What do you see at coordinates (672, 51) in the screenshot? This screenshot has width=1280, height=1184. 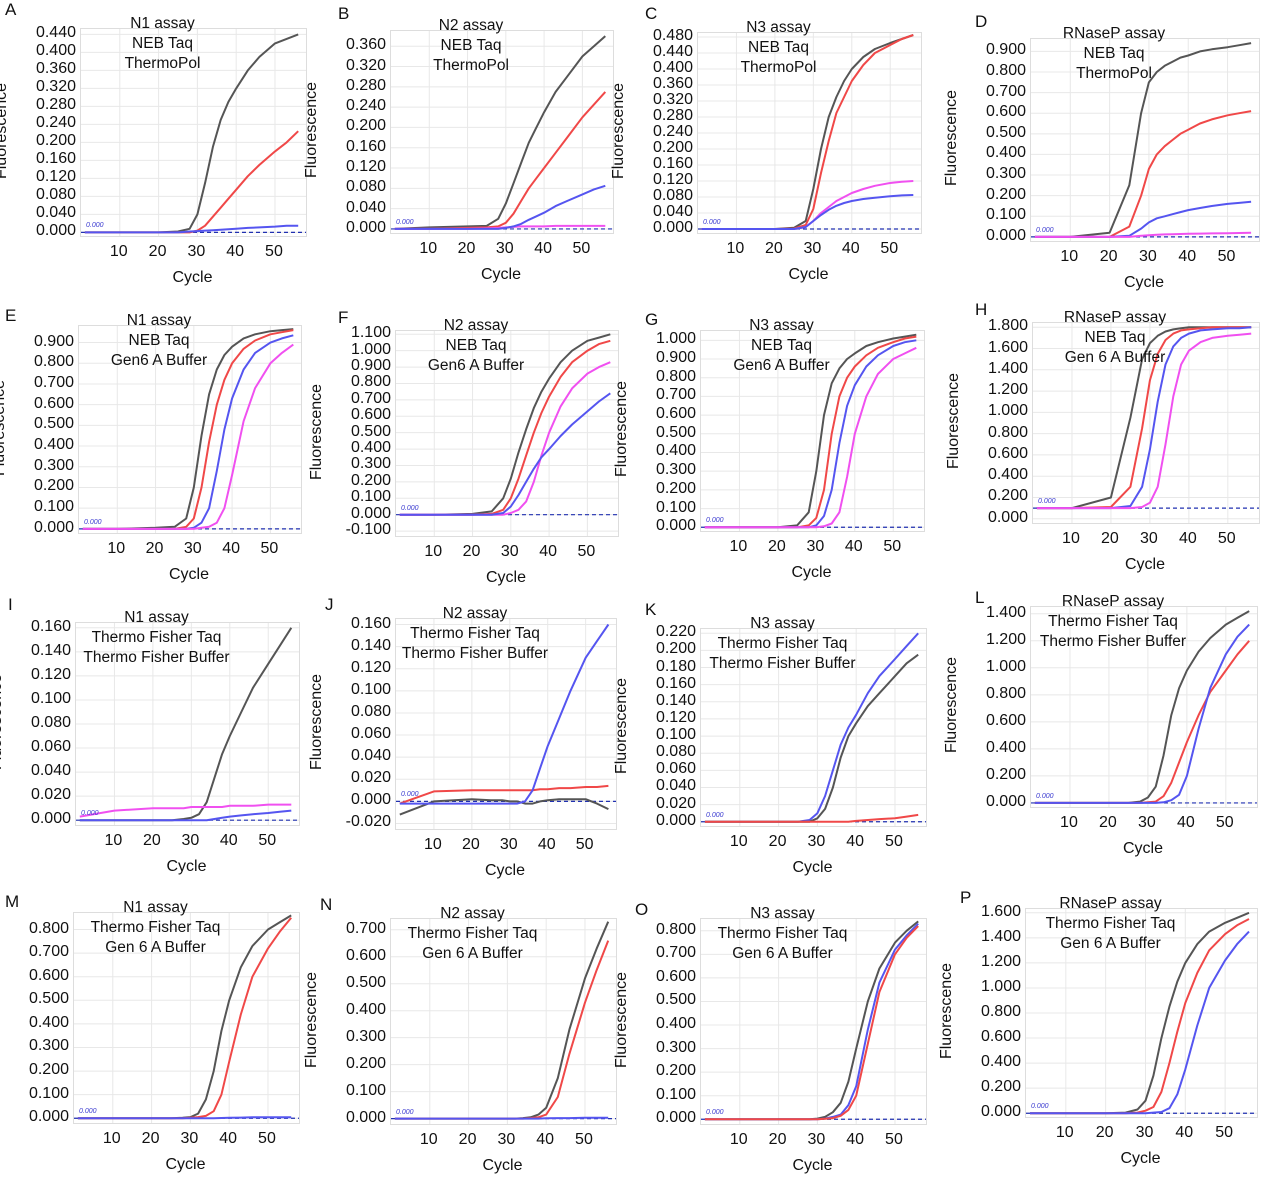 I see `y-tick-label: 0.440` at bounding box center [672, 51].